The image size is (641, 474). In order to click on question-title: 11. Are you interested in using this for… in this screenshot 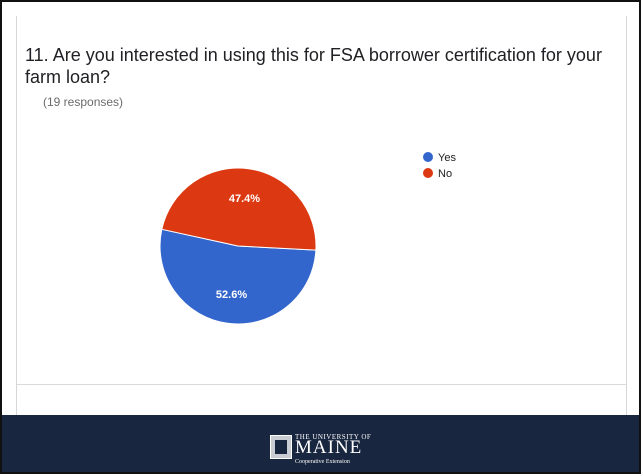, I will do `click(313, 66)`.